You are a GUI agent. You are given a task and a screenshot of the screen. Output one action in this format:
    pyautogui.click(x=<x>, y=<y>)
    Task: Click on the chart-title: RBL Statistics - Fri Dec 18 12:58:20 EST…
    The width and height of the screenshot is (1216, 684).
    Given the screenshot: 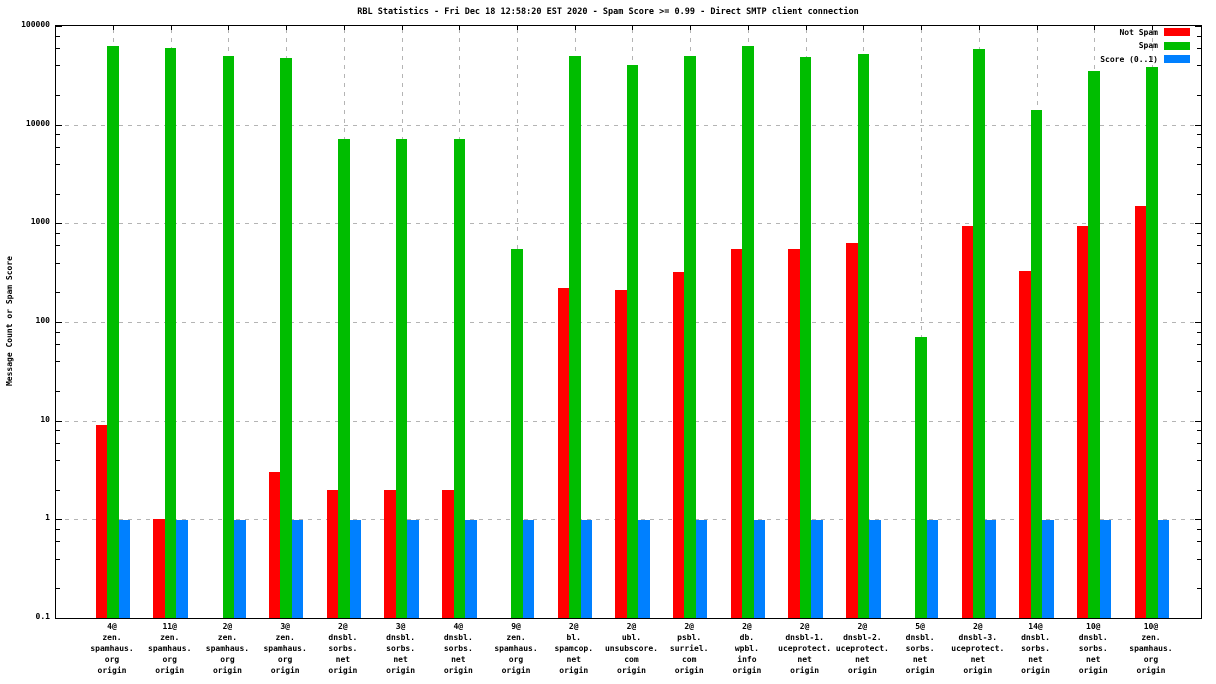 What is the action you would take?
    pyautogui.click(x=608, y=12)
    